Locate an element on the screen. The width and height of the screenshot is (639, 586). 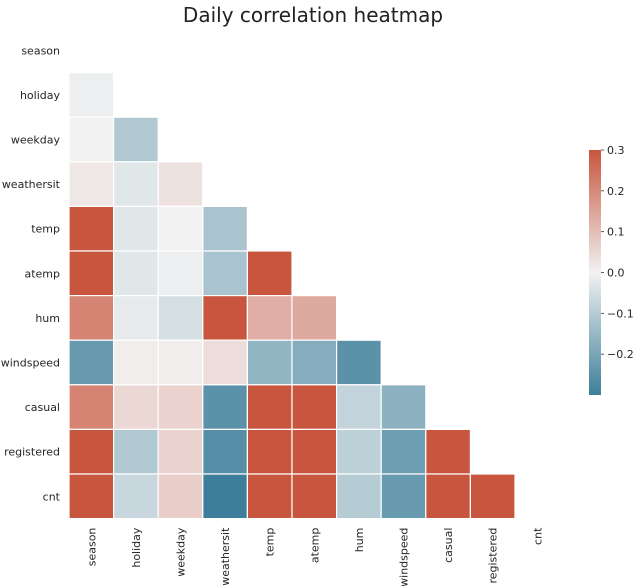
heatmap-cell-hum-weekday is located at coordinates (180, 318).